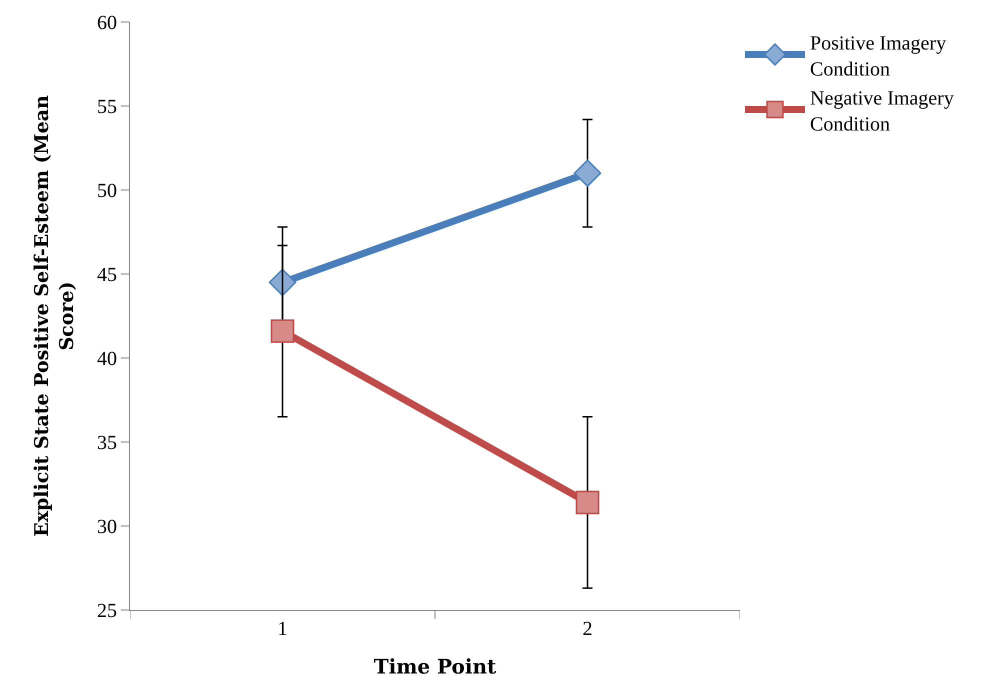 The width and height of the screenshot is (982, 696). What do you see at coordinates (107, 107) in the screenshot?
I see `y-tick-label: 55` at bounding box center [107, 107].